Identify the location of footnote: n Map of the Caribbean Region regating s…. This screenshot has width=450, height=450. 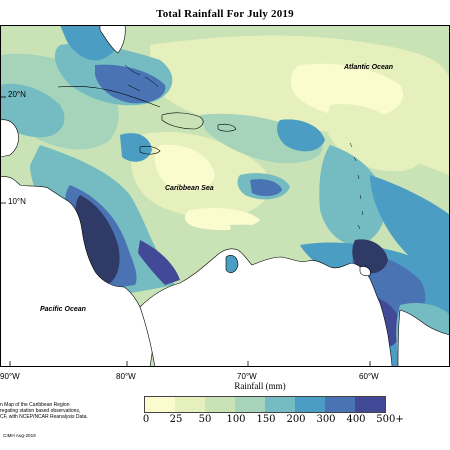
(59, 411).